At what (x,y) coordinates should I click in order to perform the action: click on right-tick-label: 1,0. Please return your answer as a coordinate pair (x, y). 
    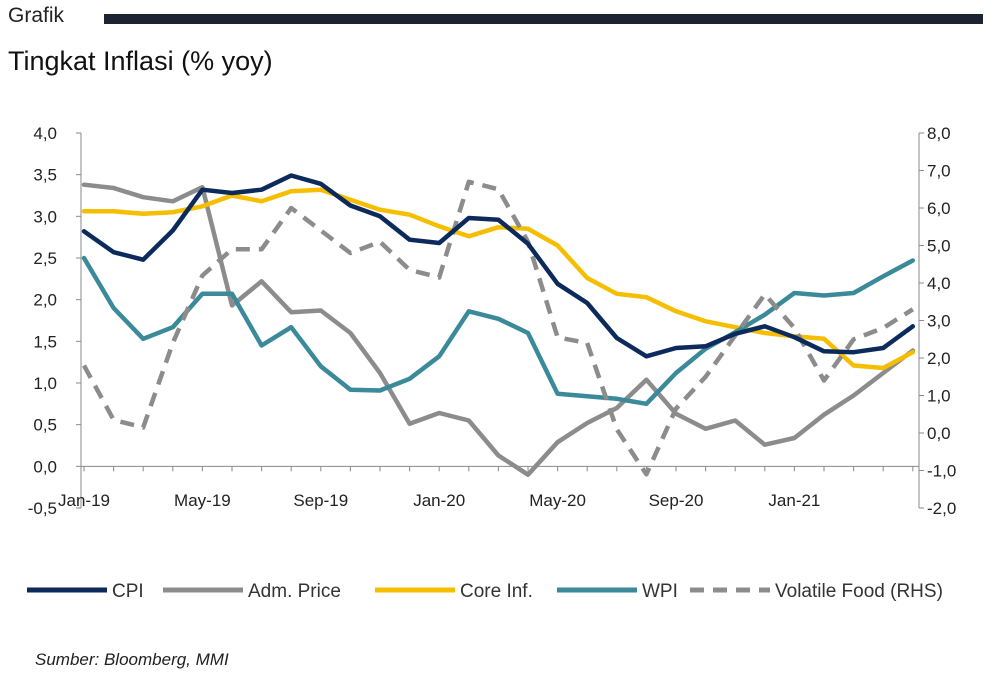
    Looking at the image, I should click on (939, 396).